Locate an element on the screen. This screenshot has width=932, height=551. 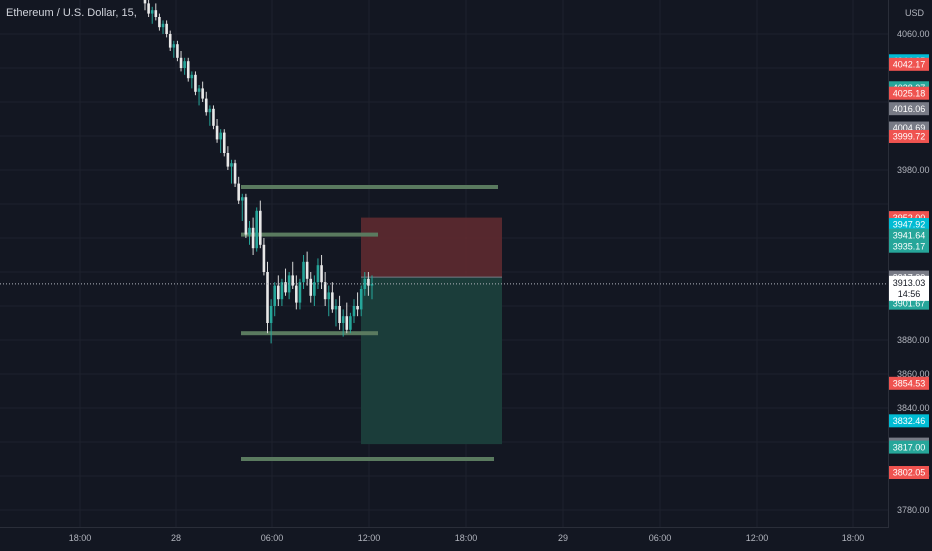
position-tool is located at coordinates (431, 331).